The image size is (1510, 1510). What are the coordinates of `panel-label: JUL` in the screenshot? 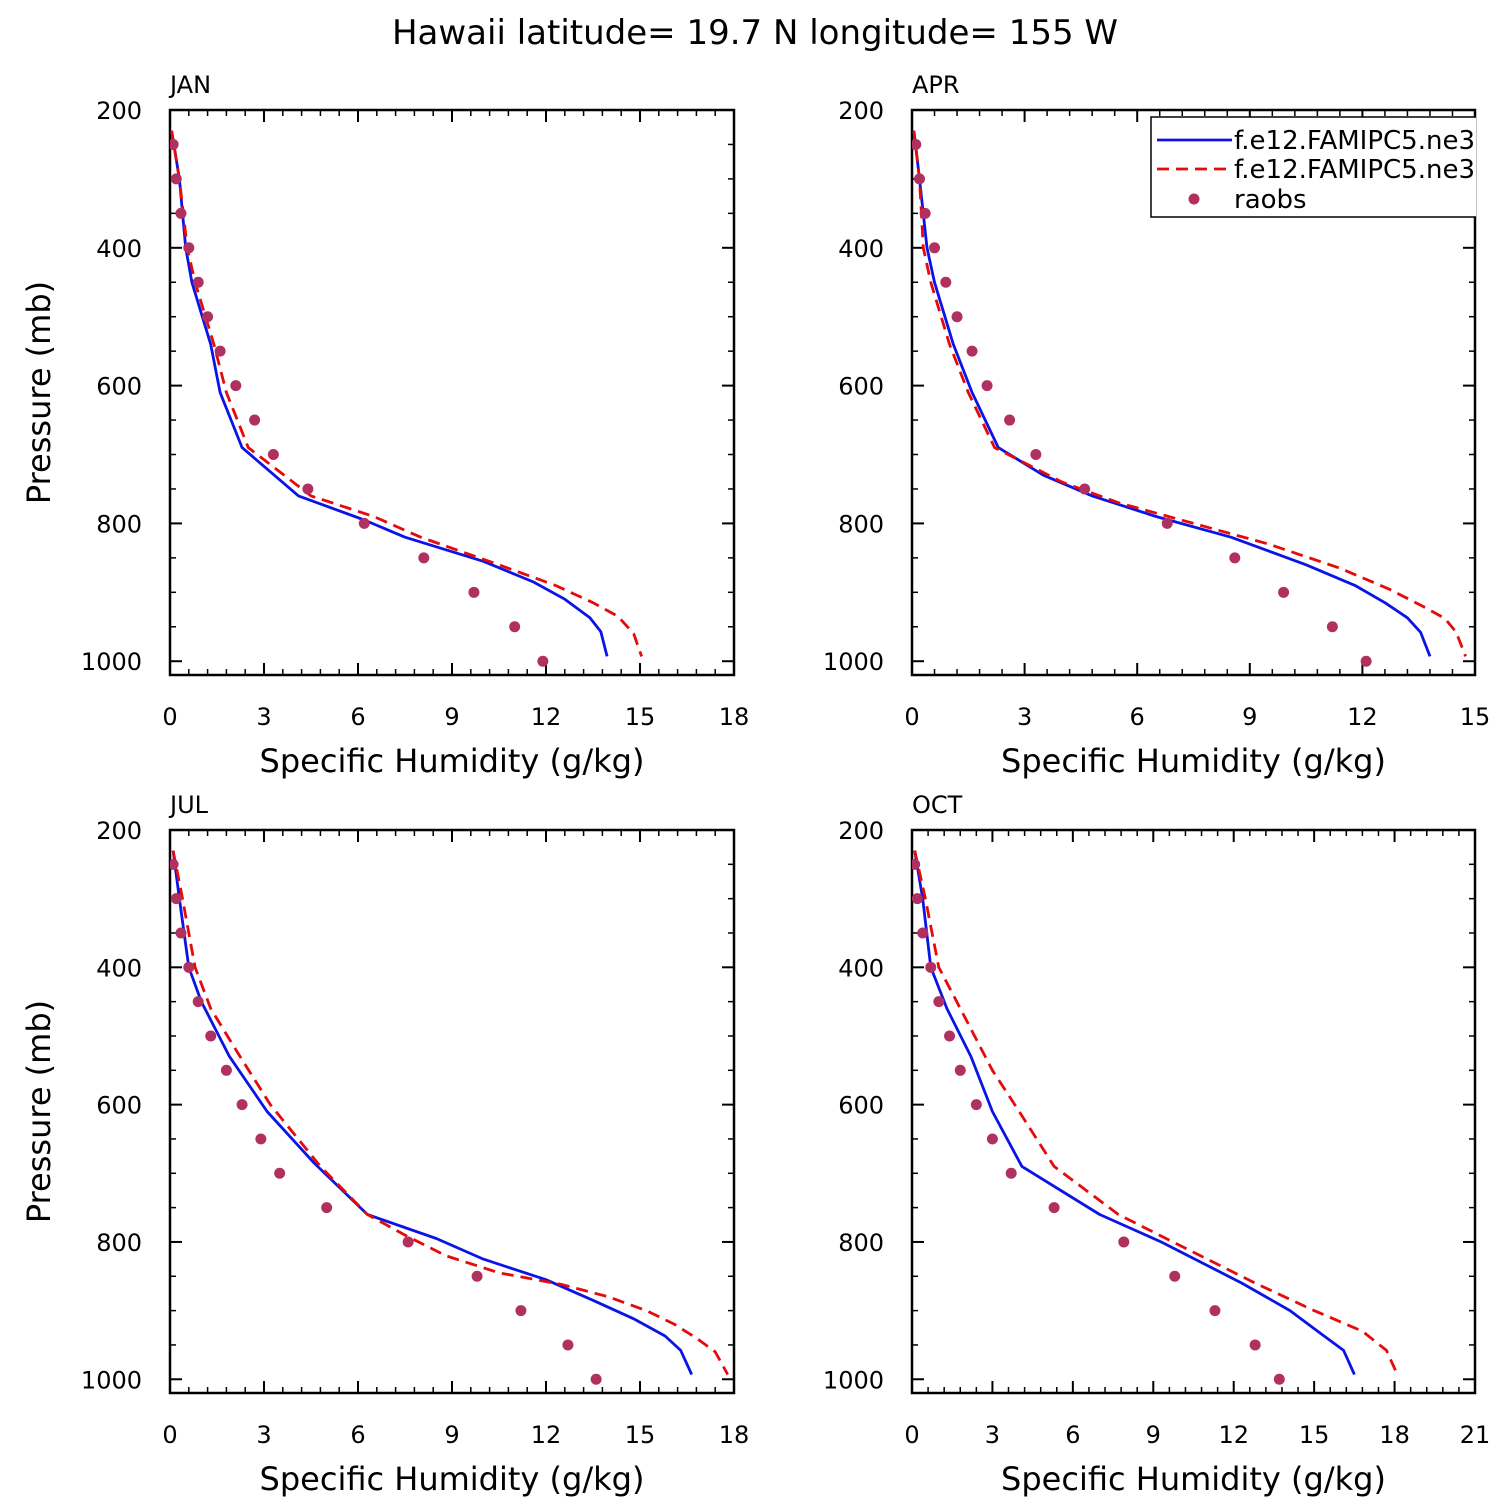 It's located at (188, 805).